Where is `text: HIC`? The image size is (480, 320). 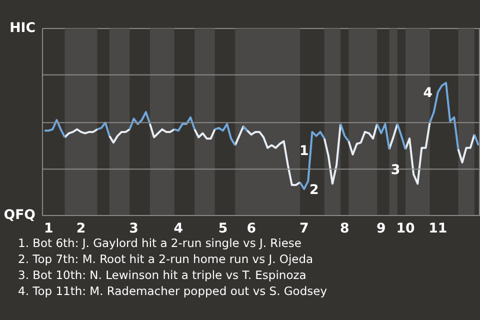 text: HIC is located at coordinates (23, 28).